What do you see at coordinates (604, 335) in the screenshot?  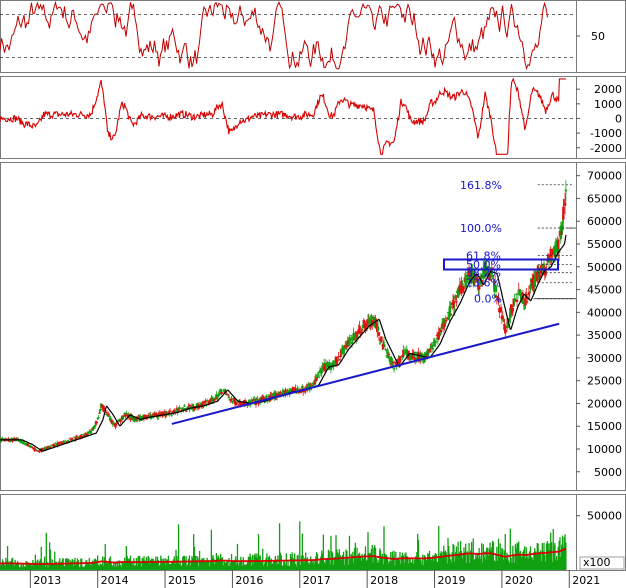 I see `price-tick-label-7: 35000` at bounding box center [604, 335].